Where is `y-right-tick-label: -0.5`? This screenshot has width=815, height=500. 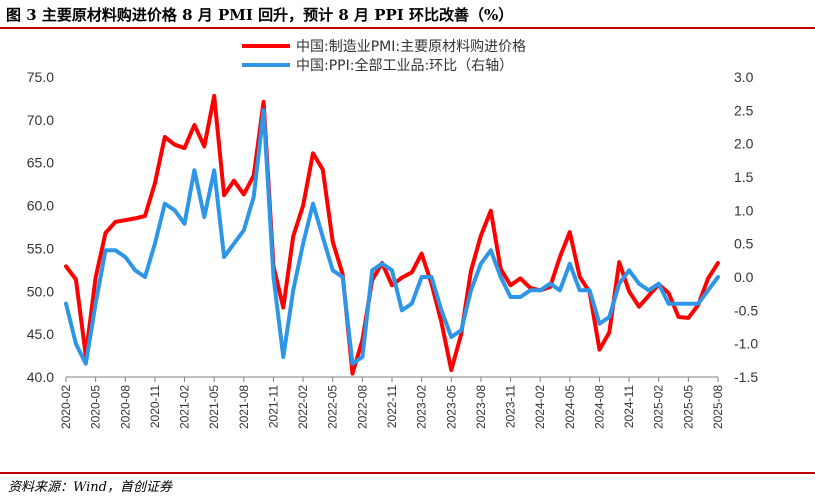 y-right-tick-label: -0.5 is located at coordinates (746, 310).